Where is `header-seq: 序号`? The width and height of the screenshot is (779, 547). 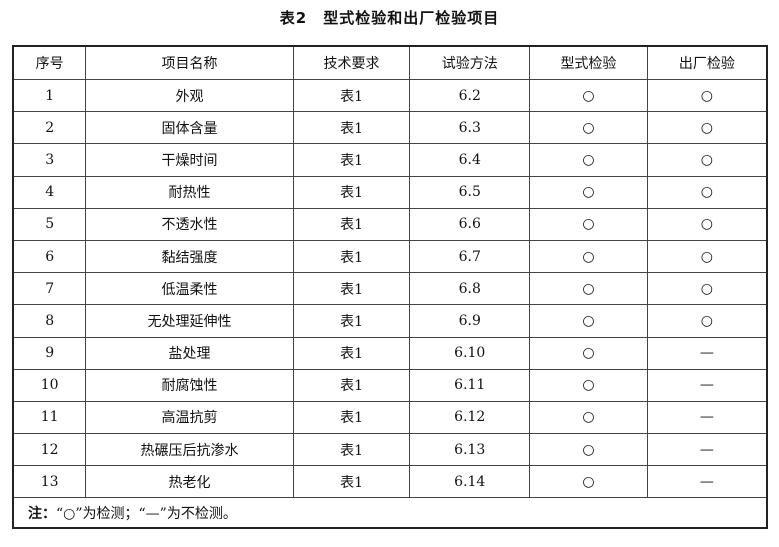 header-seq: 序号 is located at coordinates (49, 62).